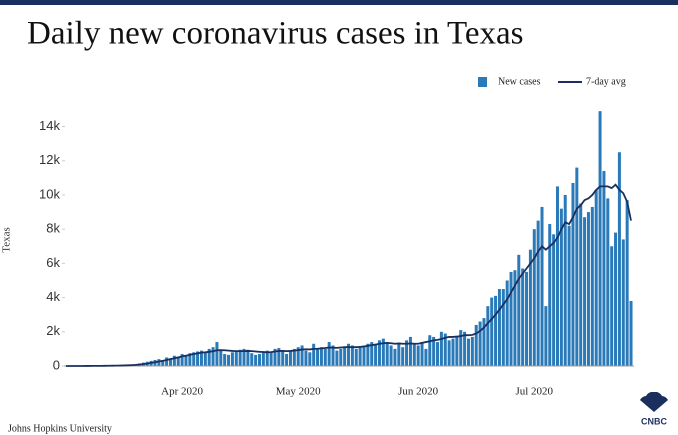  I want to click on legend-label: 7-day avg, so click(606, 81).